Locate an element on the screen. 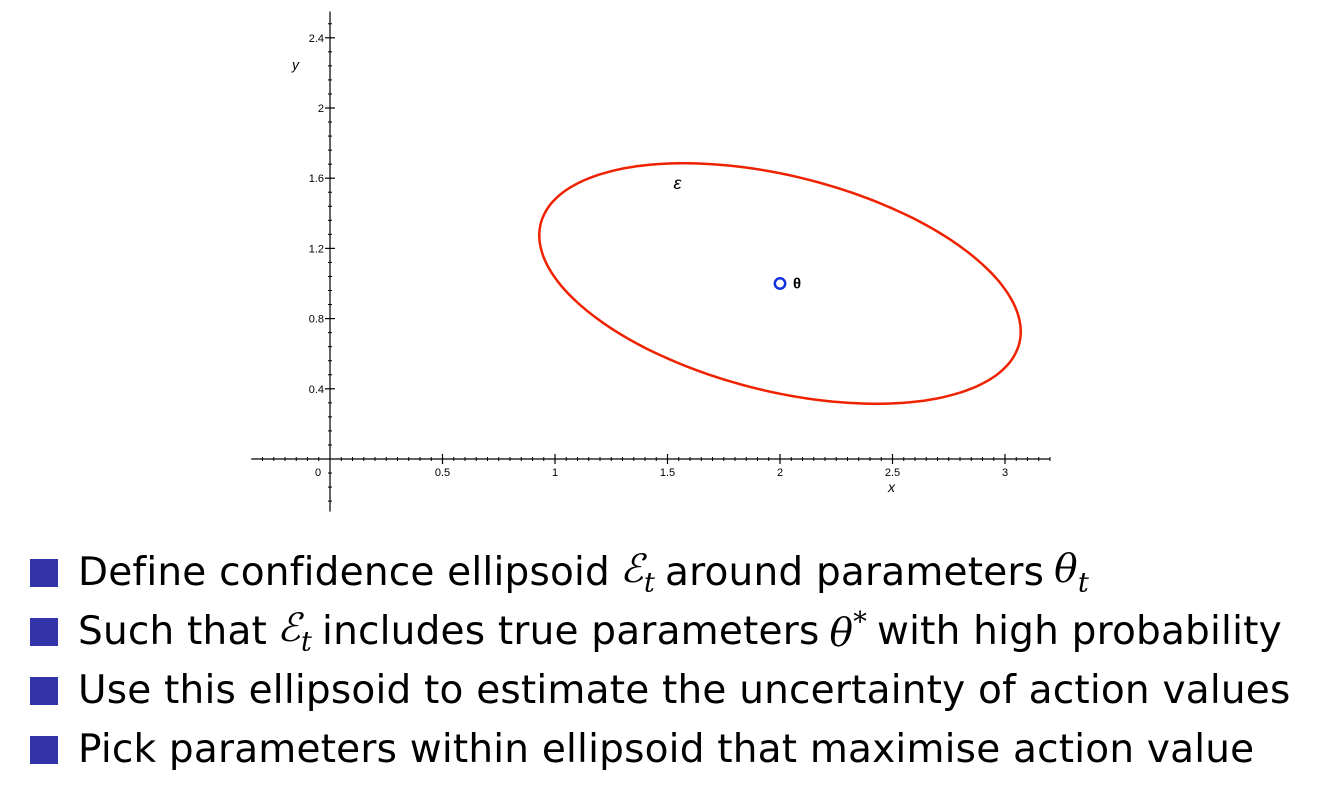 The width and height of the screenshot is (1337, 792). bullet-text: Such that is located at coordinates (173, 631).